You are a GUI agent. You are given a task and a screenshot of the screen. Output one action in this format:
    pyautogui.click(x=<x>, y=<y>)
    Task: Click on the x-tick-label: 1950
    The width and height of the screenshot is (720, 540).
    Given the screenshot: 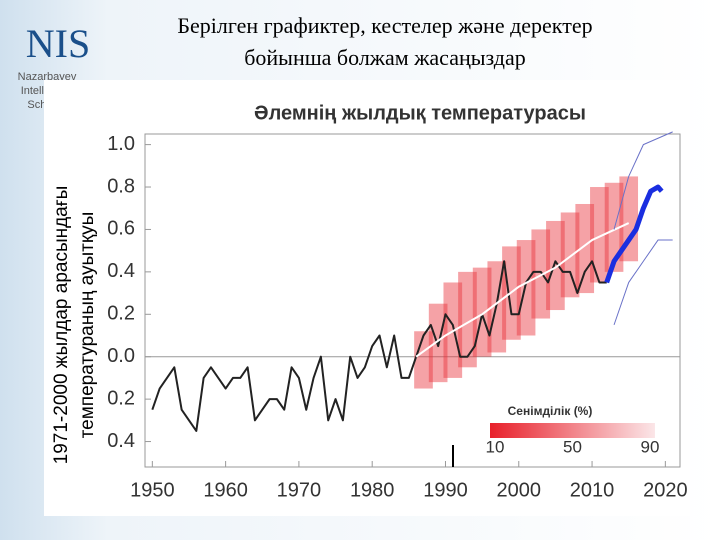 What is the action you would take?
    pyautogui.click(x=152, y=490)
    